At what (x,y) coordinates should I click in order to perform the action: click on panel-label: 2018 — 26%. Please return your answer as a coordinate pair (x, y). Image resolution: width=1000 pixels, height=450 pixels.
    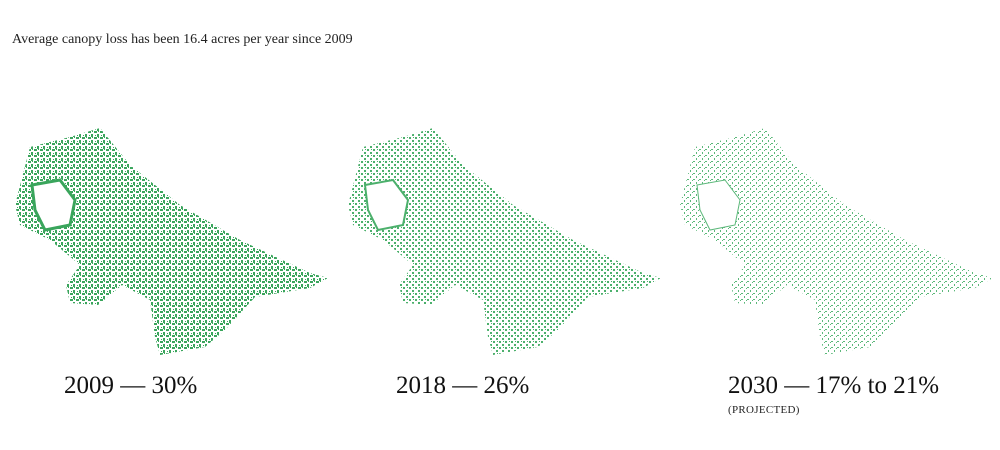
    Looking at the image, I should click on (463, 385).